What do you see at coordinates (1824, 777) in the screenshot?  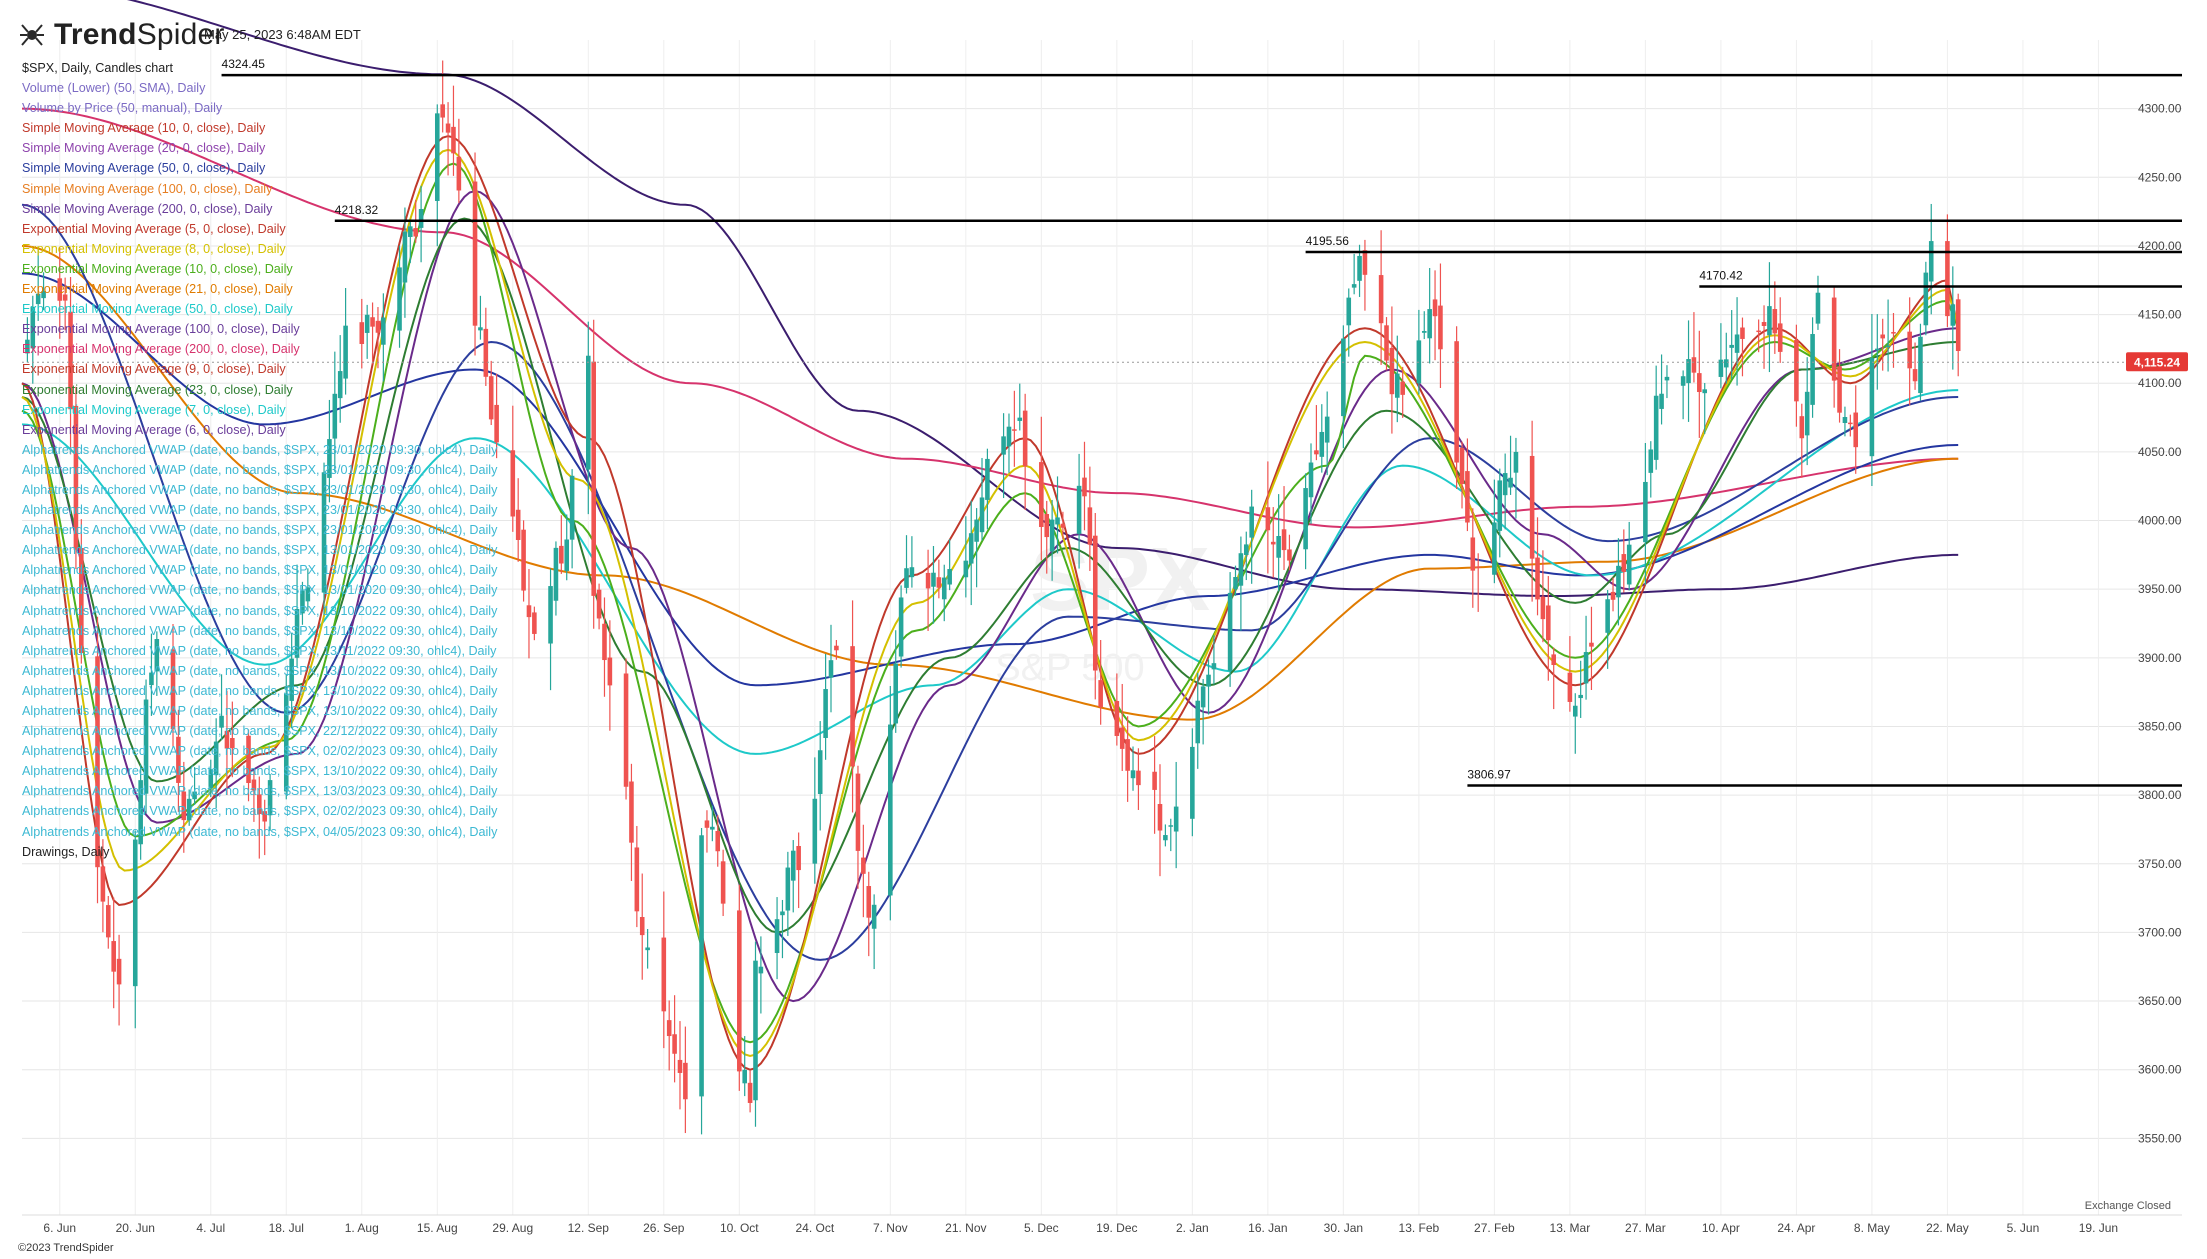 I see `horizontal-level: 3806.97` at bounding box center [1824, 777].